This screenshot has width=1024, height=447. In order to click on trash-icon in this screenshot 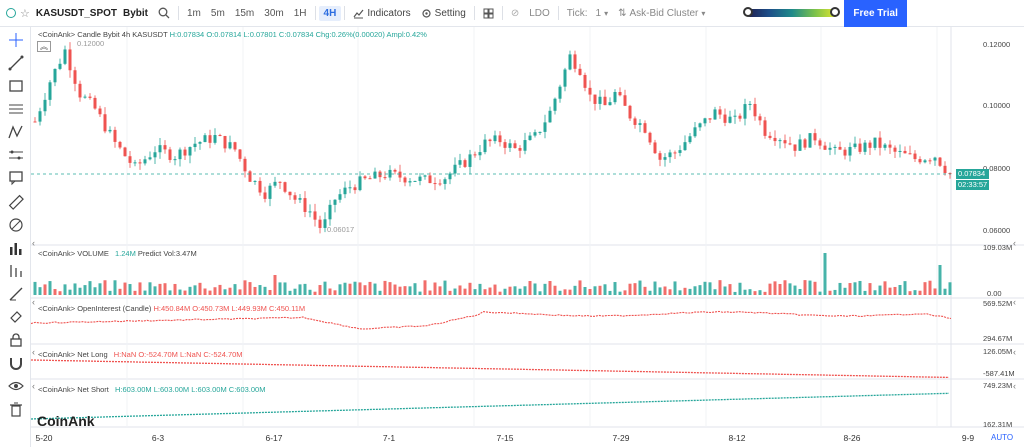, I will do `click(16, 409)`.